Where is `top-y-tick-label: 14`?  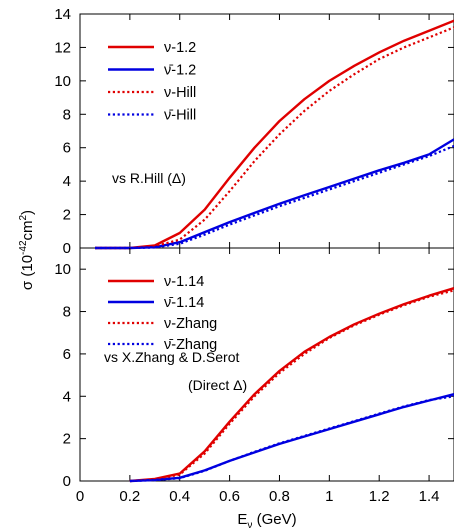
top-y-tick-label: 14 is located at coordinates (62, 14).